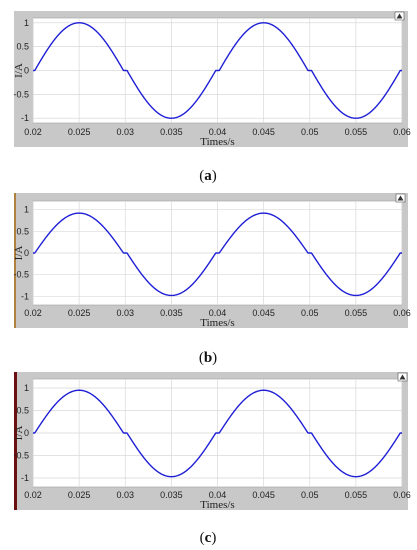  What do you see at coordinates (208, 176) in the screenshot?
I see `panel-caption: (a)` at bounding box center [208, 176].